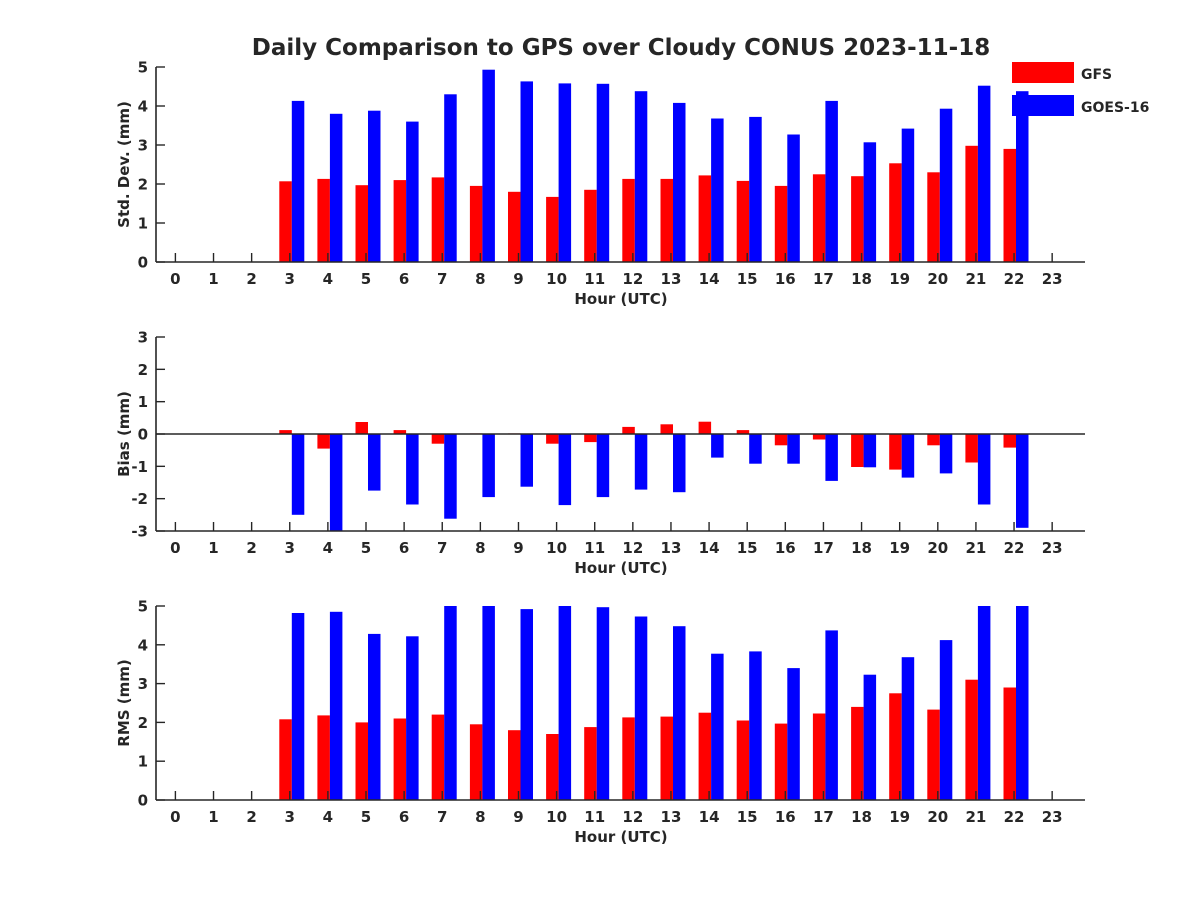 This screenshot has width=1200, height=900. Describe the element at coordinates (975, 817) in the screenshot. I see `x-tick-label: 21` at that location.